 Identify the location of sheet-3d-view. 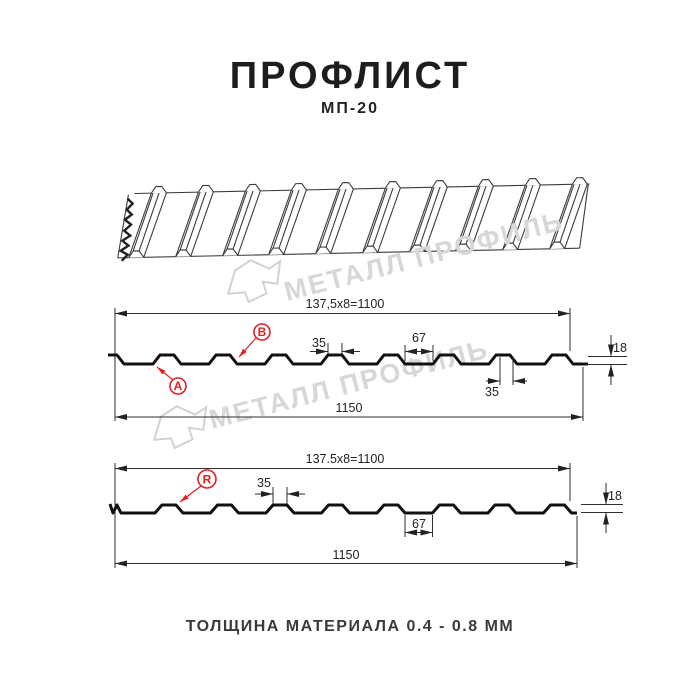
(353, 219).